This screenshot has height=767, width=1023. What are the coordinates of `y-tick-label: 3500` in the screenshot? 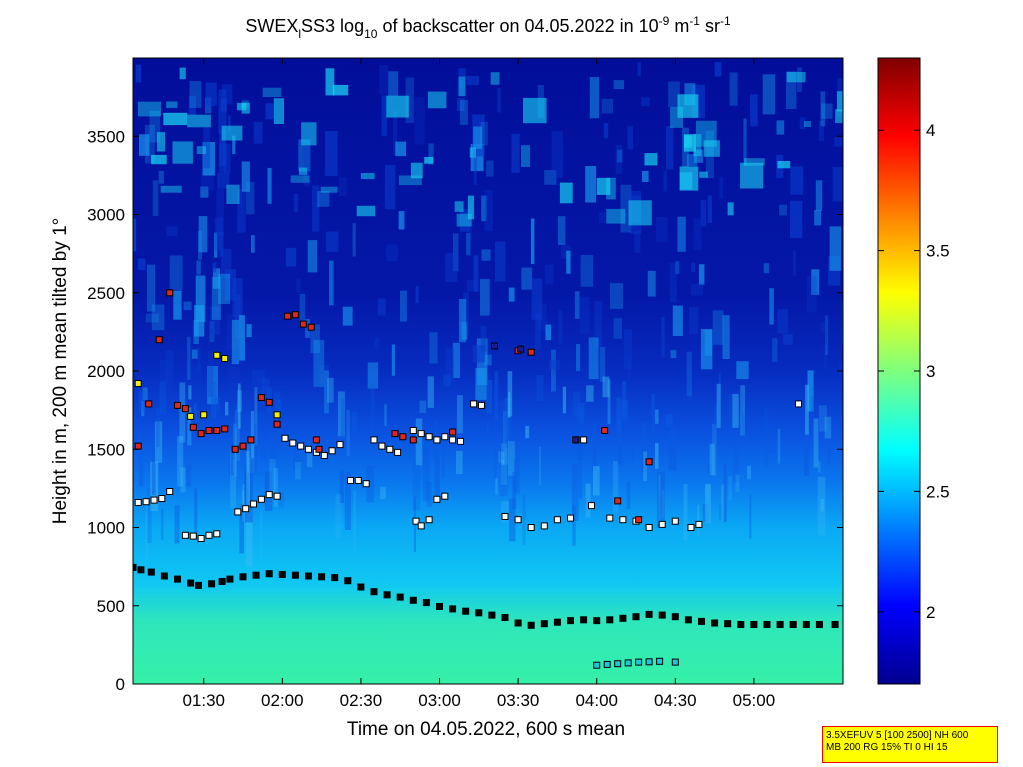 It's located at (106, 136).